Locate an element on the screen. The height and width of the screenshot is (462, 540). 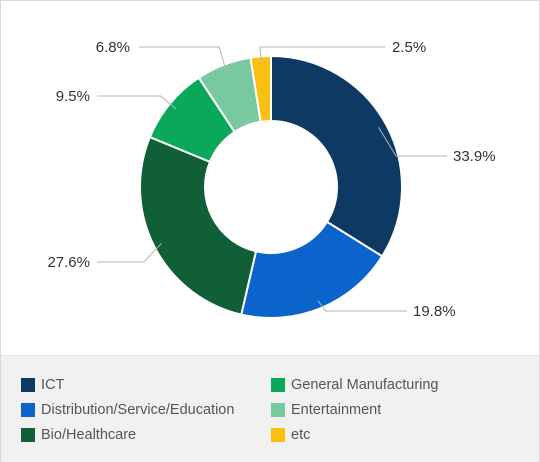
legend-swatch-etc is located at coordinates (278, 435).